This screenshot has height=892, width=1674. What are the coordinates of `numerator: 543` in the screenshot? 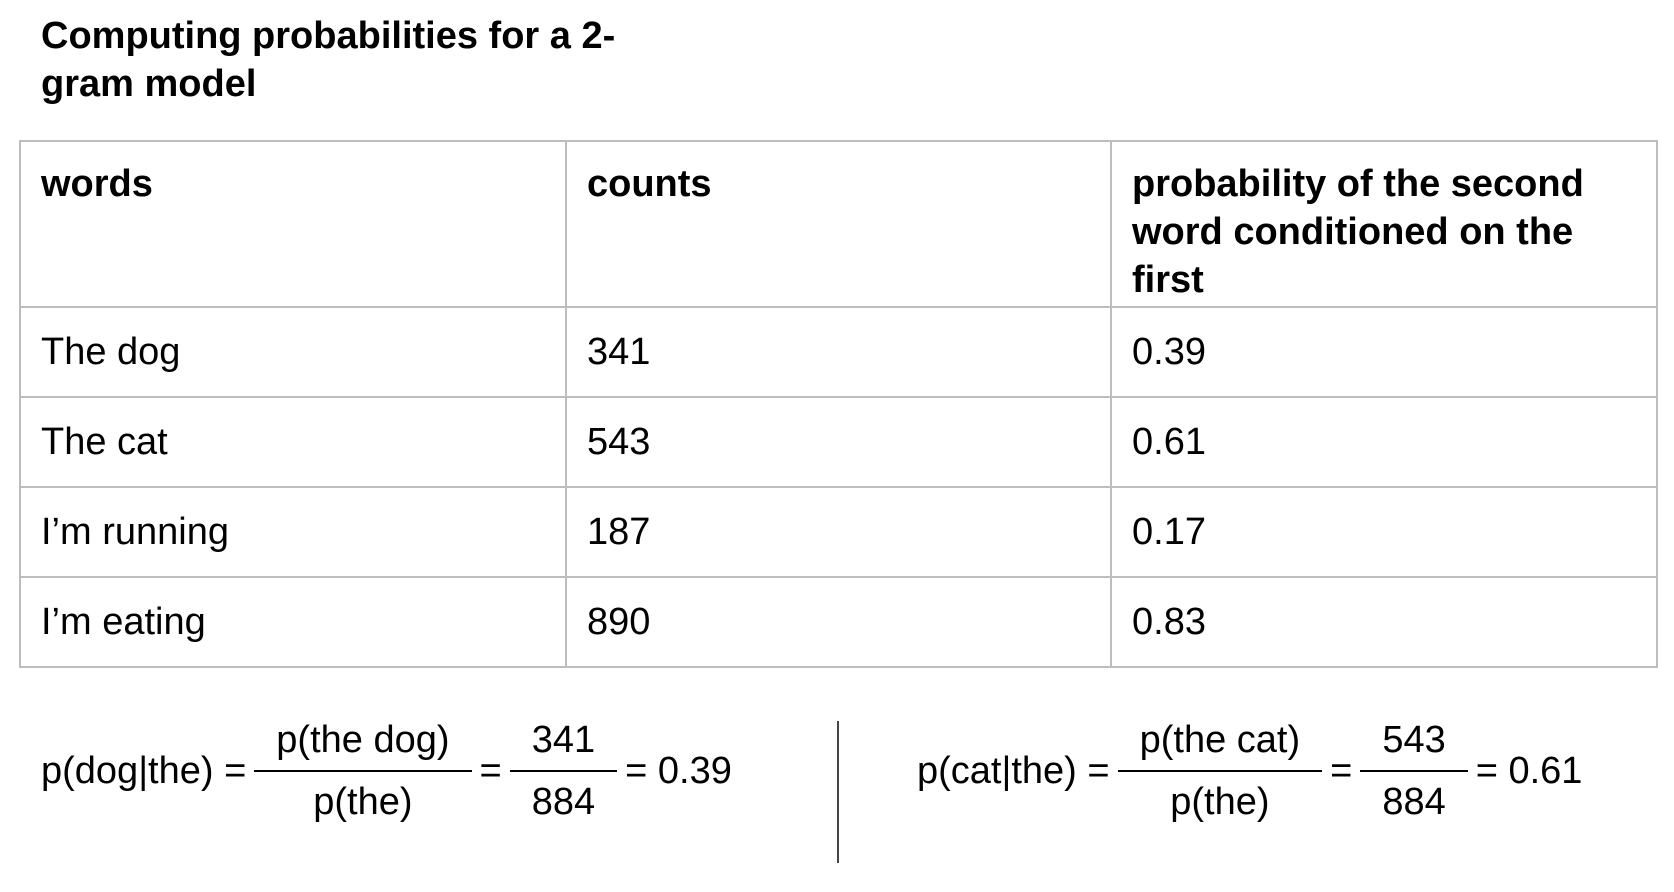 It's located at (1414, 740).